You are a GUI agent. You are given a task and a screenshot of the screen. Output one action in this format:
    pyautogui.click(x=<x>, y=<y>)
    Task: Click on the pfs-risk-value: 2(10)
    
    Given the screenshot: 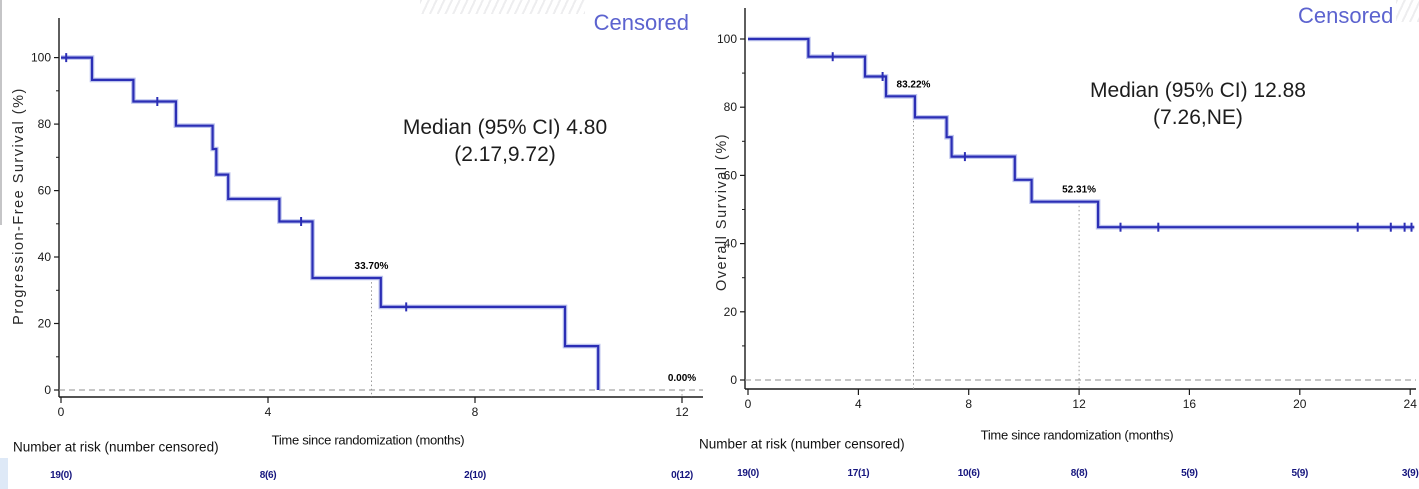 What is the action you would take?
    pyautogui.click(x=475, y=475)
    